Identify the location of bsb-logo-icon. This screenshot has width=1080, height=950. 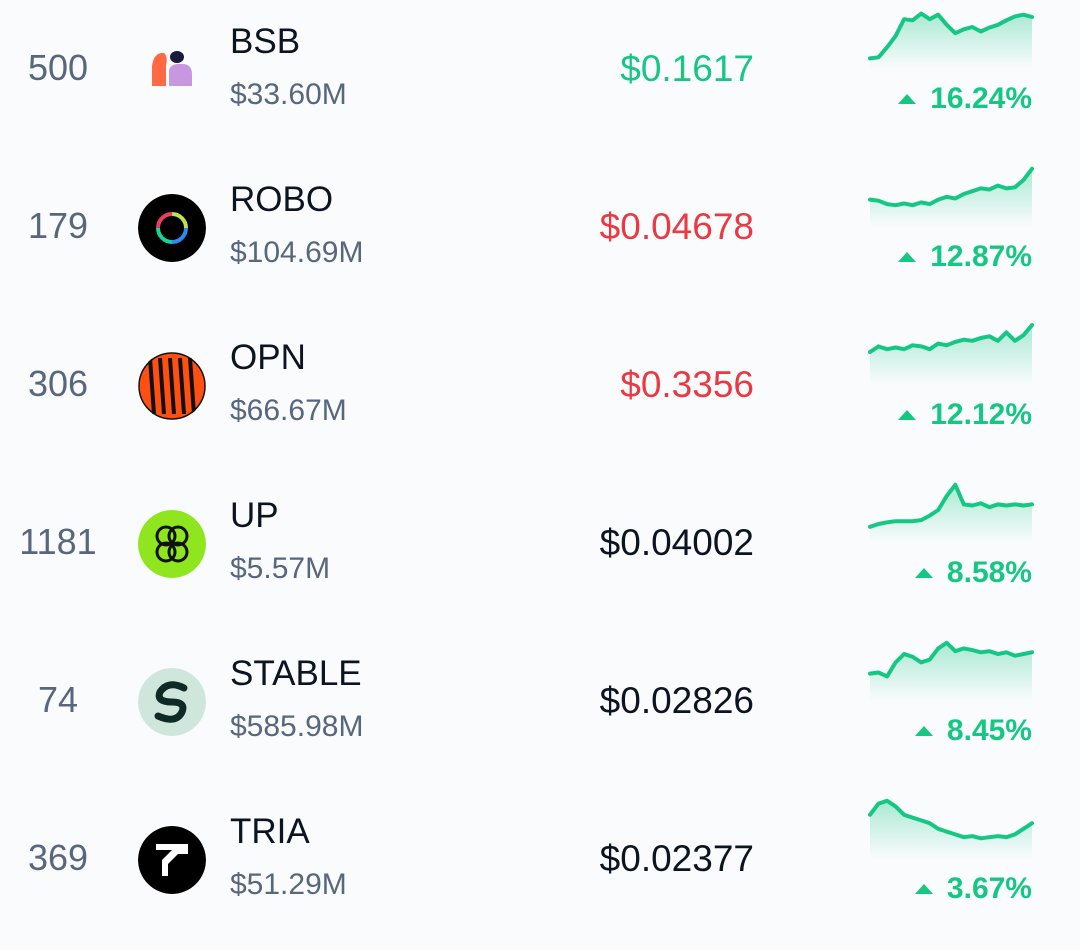
(172, 70).